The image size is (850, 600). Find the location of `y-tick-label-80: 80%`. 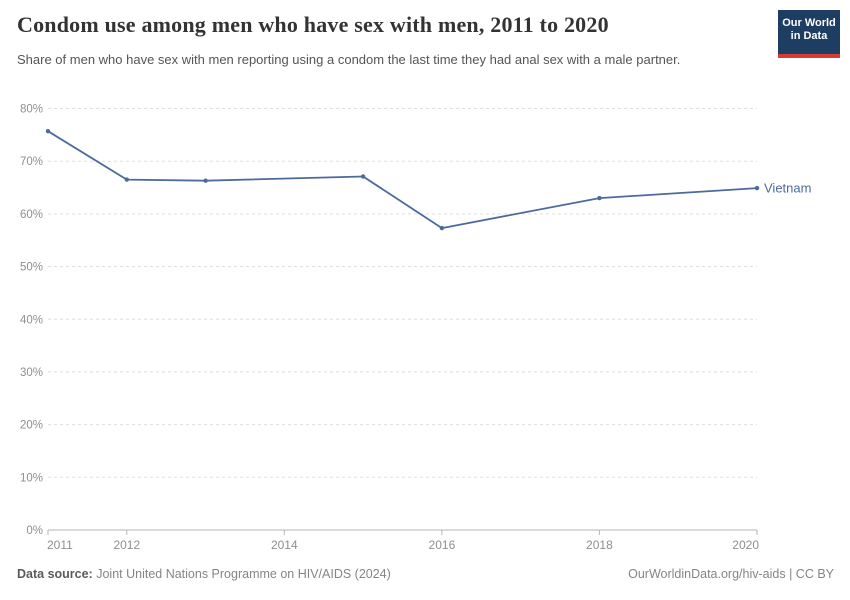

y-tick-label-80: 80% is located at coordinates (31, 110).